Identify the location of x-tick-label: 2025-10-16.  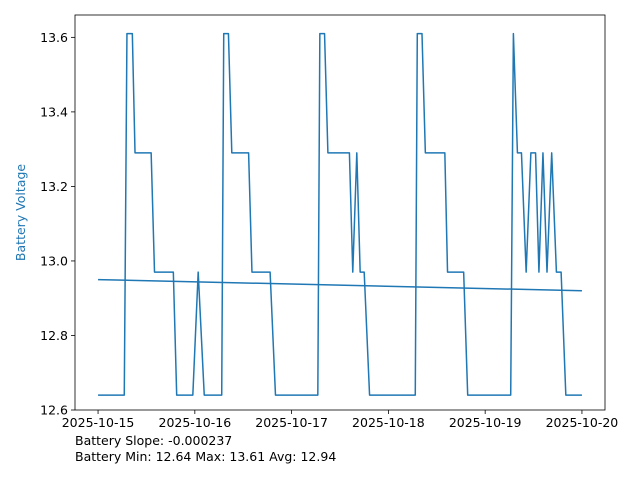
(195, 422).